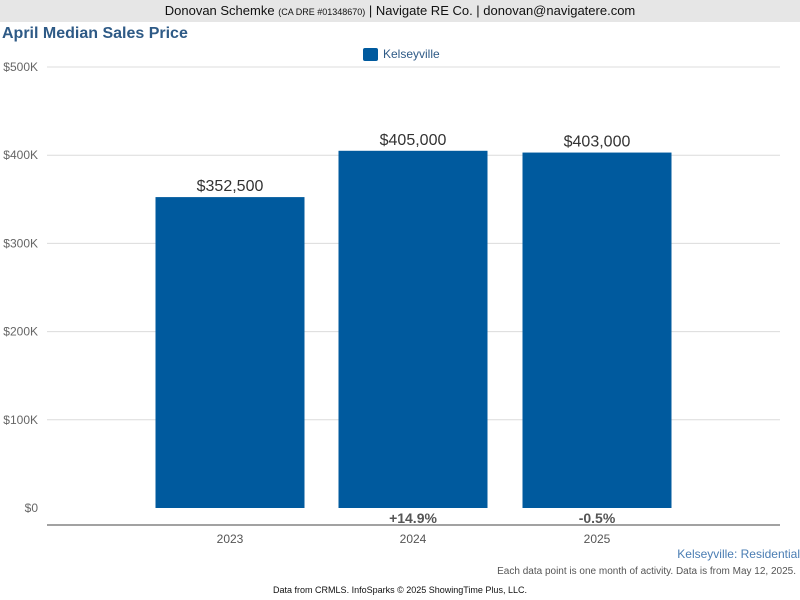 The width and height of the screenshot is (800, 600). I want to click on legend-label: Kelseyville, so click(411, 54).